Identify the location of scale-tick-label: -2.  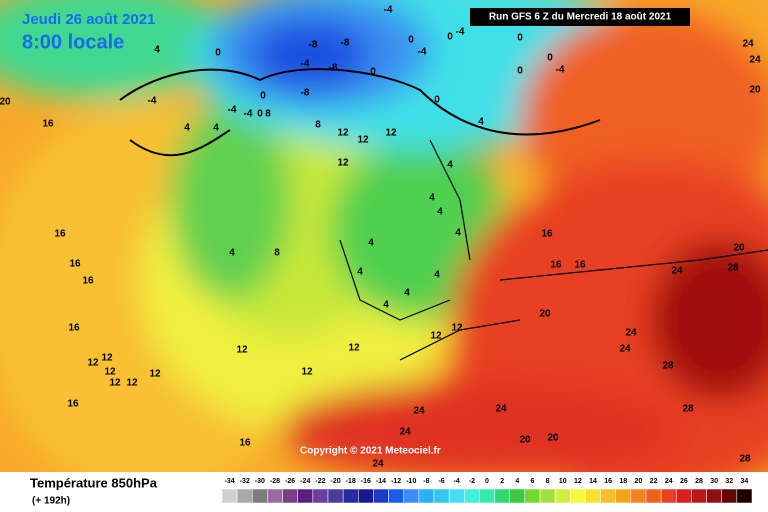
(472, 481).